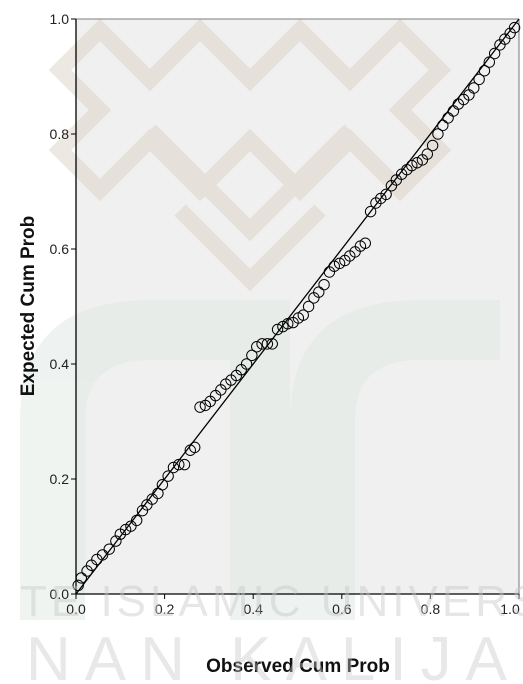 Image resolution: width=523 pixels, height=684 pixels. Describe the element at coordinates (76, 609) in the screenshot. I see `x-tick-label: 0.0` at that location.